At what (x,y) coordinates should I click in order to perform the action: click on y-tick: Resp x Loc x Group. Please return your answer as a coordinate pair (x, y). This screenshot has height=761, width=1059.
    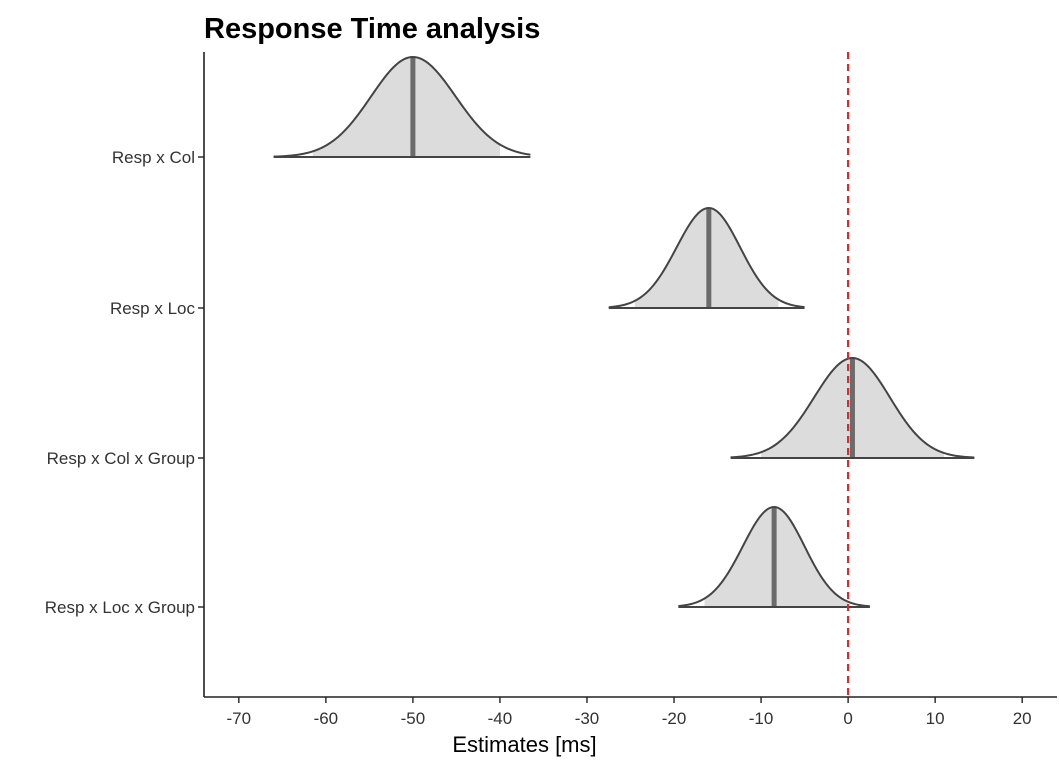
    Looking at the image, I should click on (124, 607).